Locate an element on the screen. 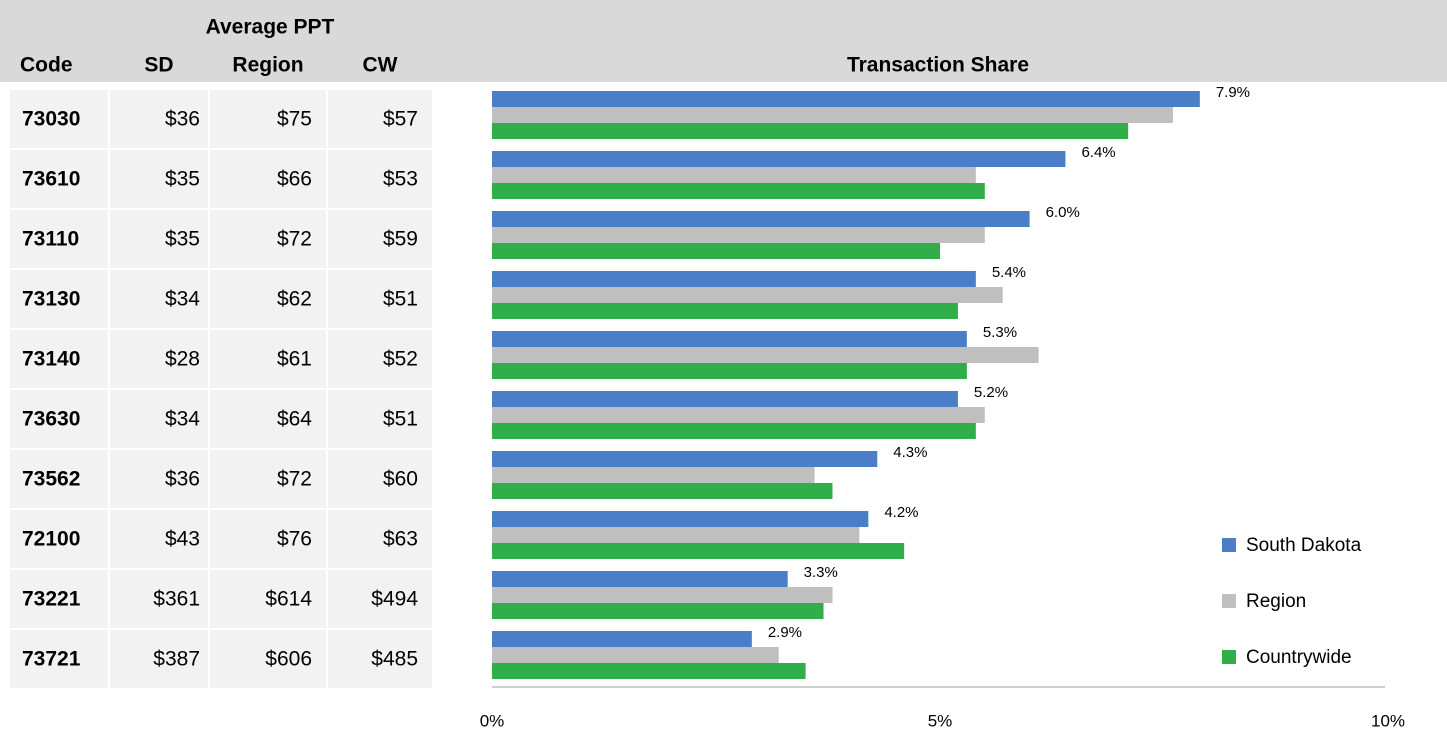  cell-text: $52 is located at coordinates (400, 359).